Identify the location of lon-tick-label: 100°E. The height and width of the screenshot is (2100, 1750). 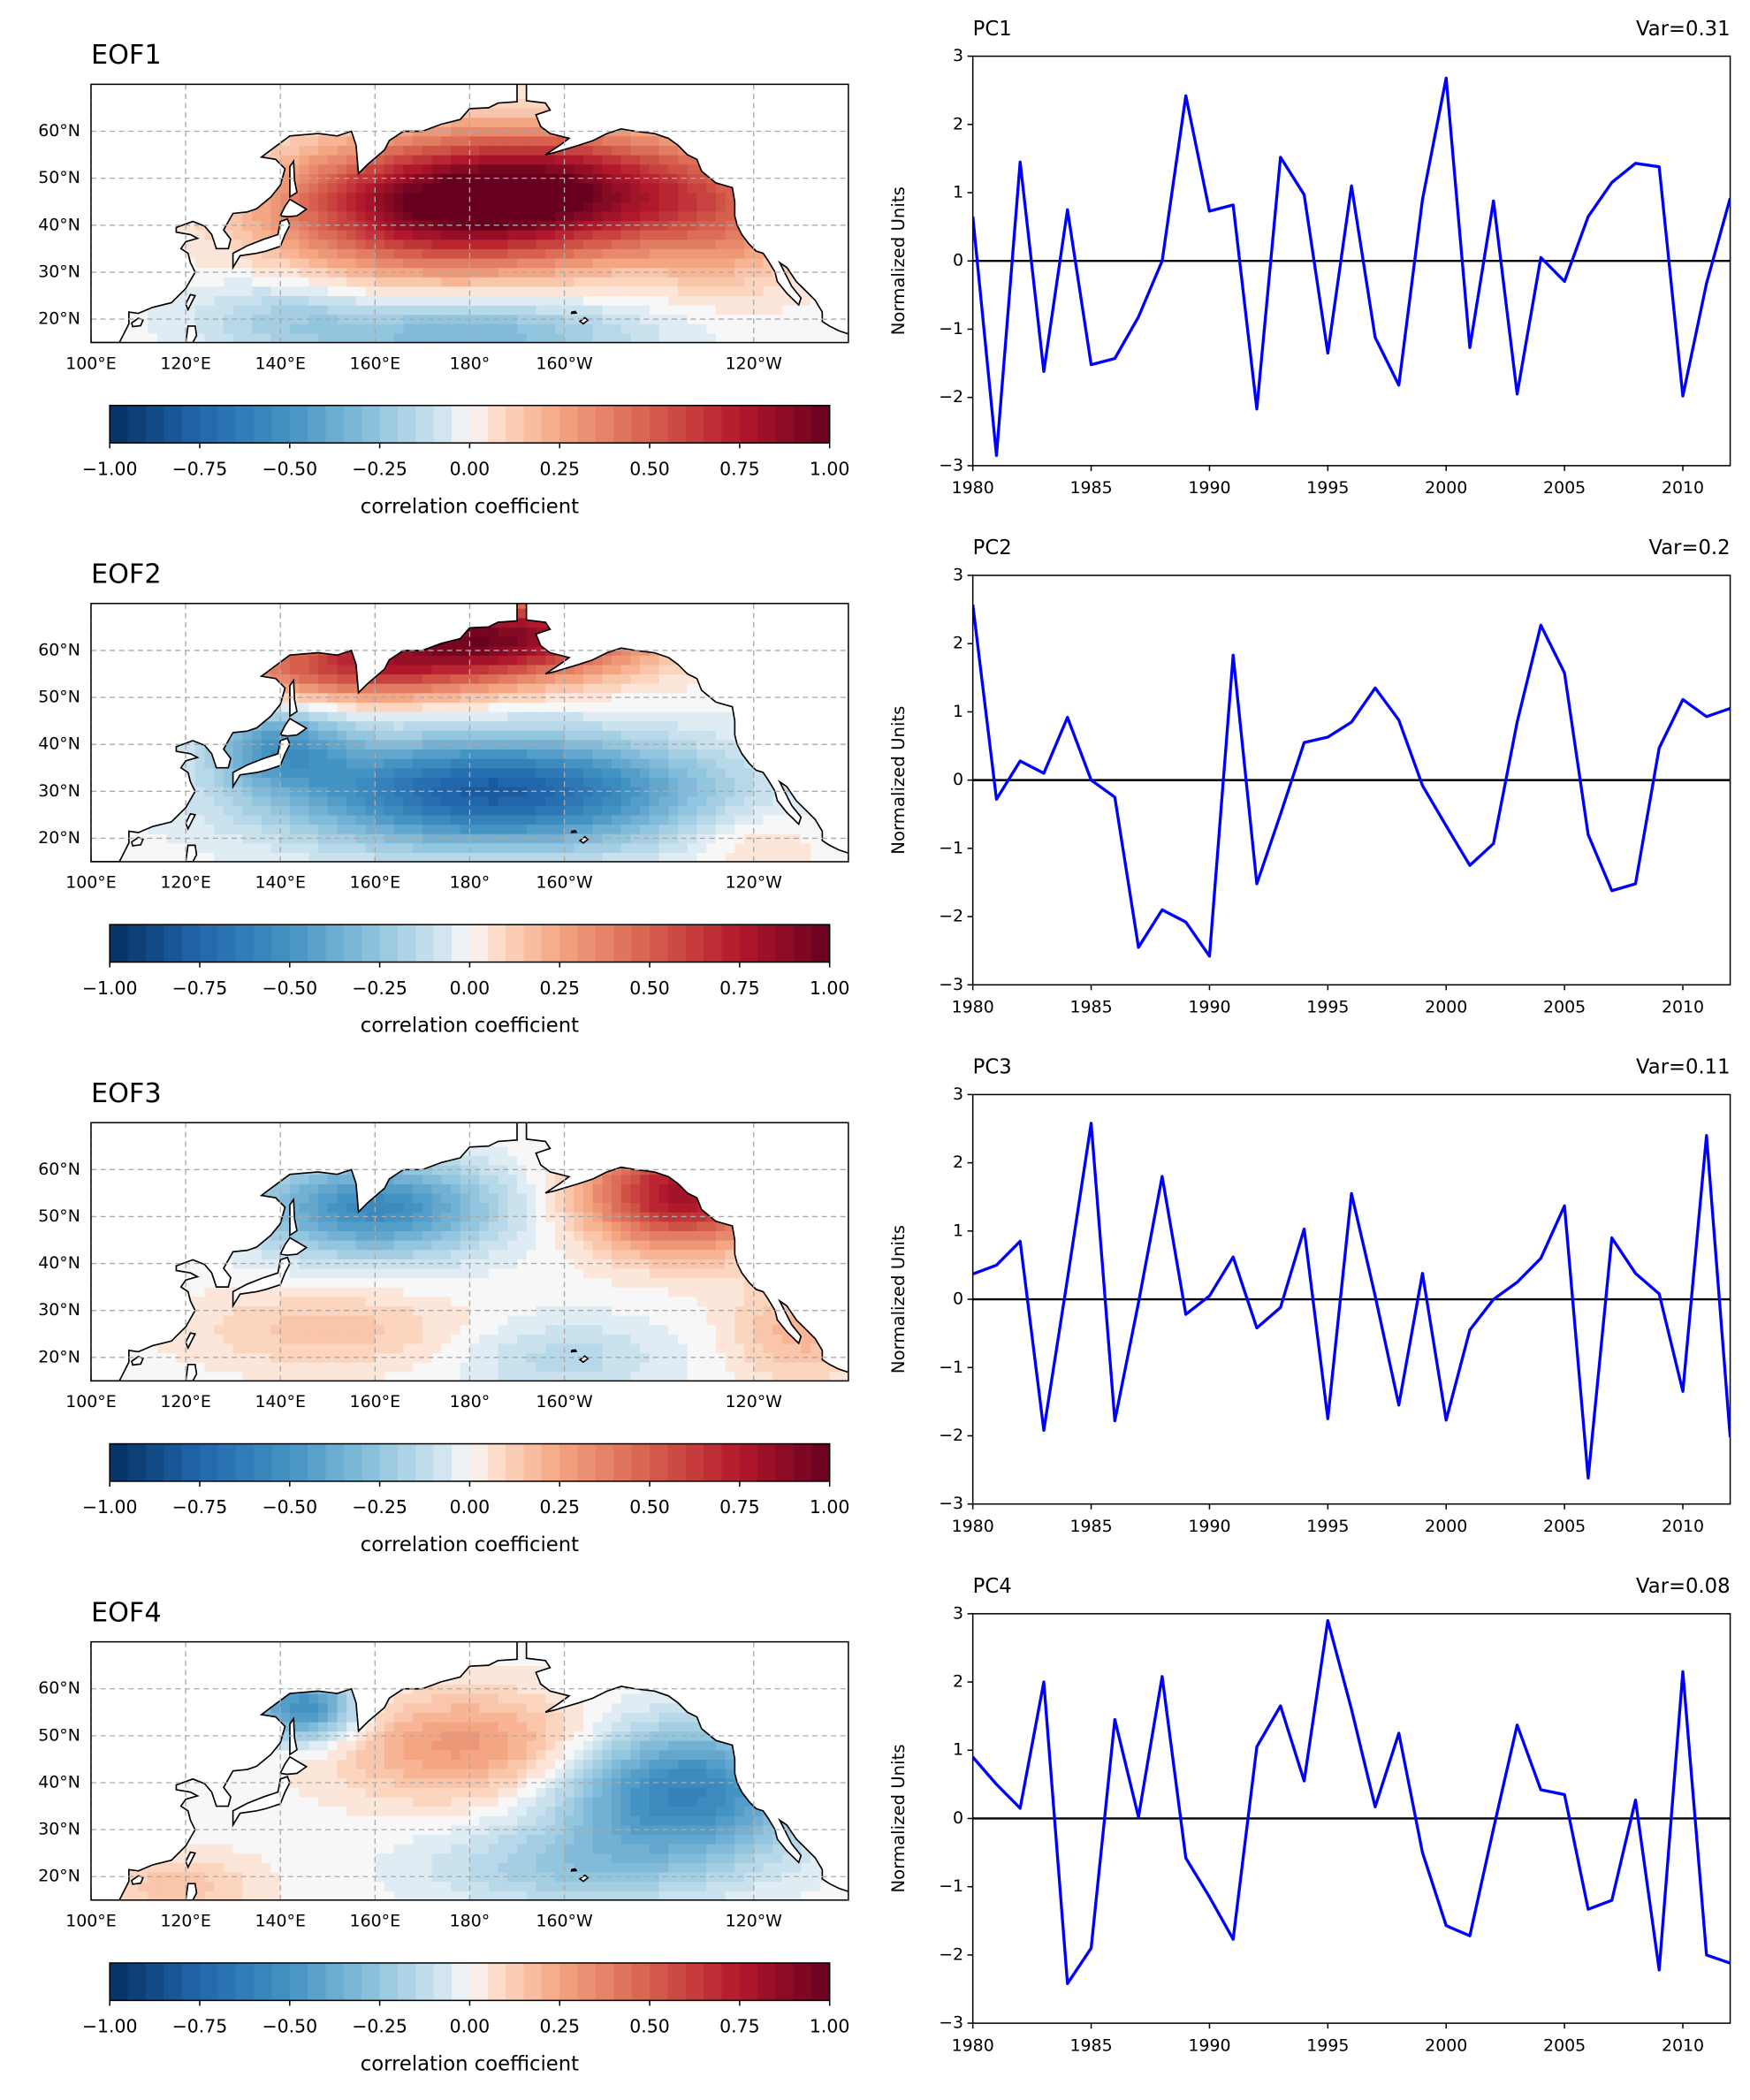
(91, 363).